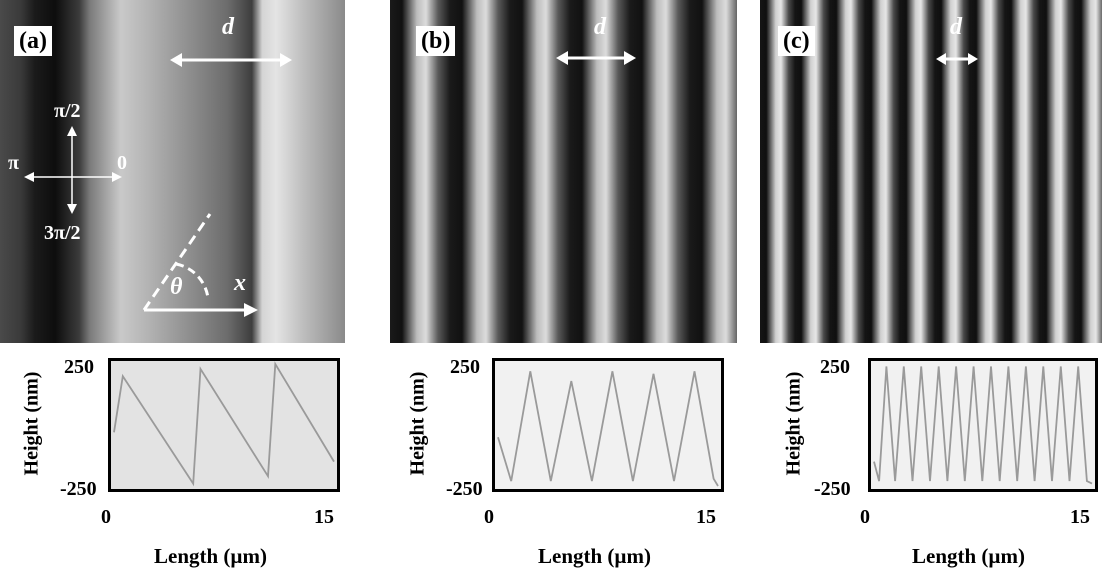 The height and width of the screenshot is (573, 1102). What do you see at coordinates (595, 556) in the screenshot?
I see `x-axis-label-b: Length (µm)` at bounding box center [595, 556].